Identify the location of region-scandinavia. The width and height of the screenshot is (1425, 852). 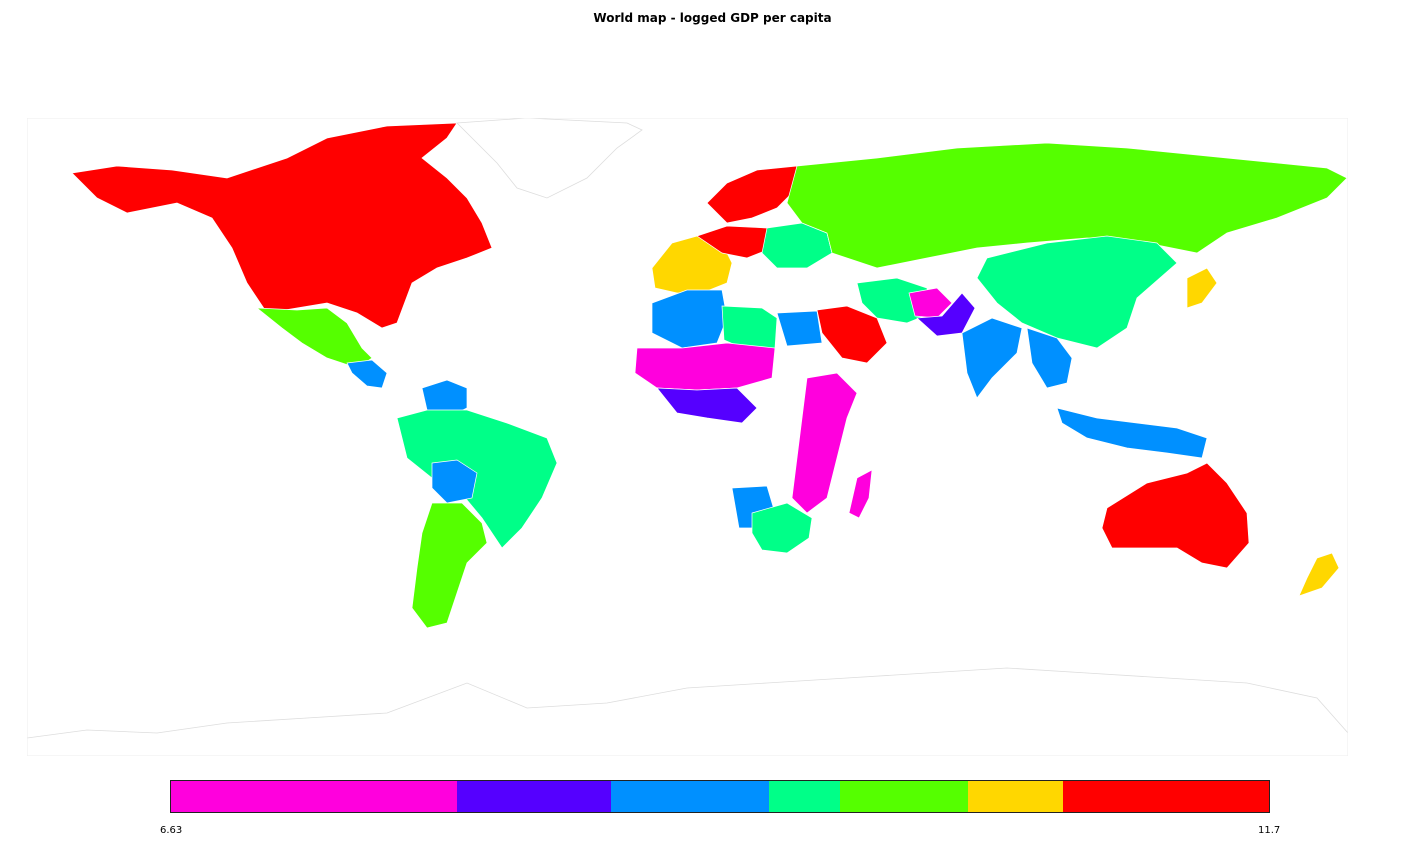
(752, 194).